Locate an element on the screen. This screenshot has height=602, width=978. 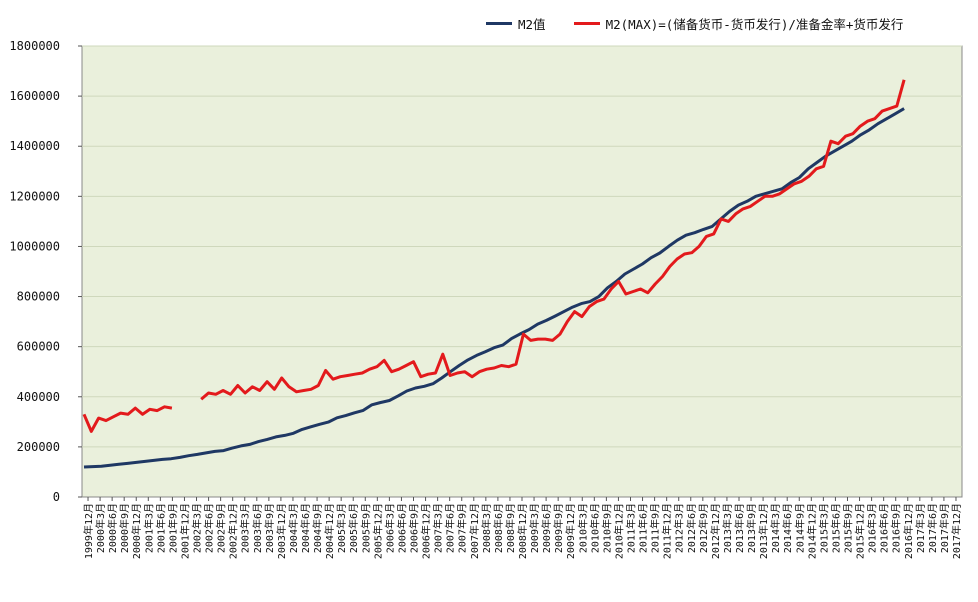
x-tick-label: 2015年6月 is located at coordinates (835, 528).